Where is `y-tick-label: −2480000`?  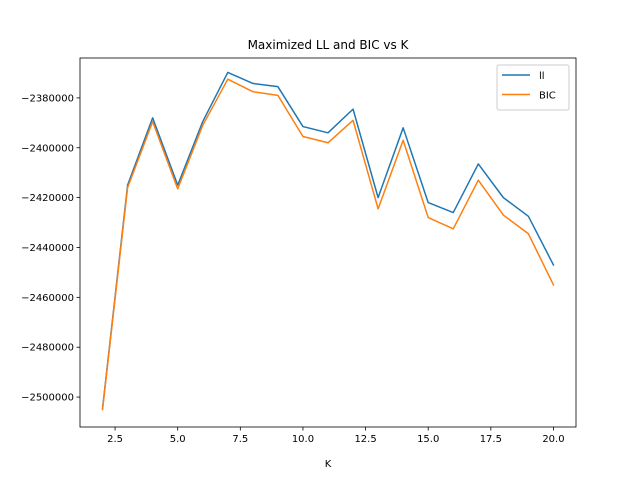
y-tick-label: −2480000 is located at coordinates (47, 348).